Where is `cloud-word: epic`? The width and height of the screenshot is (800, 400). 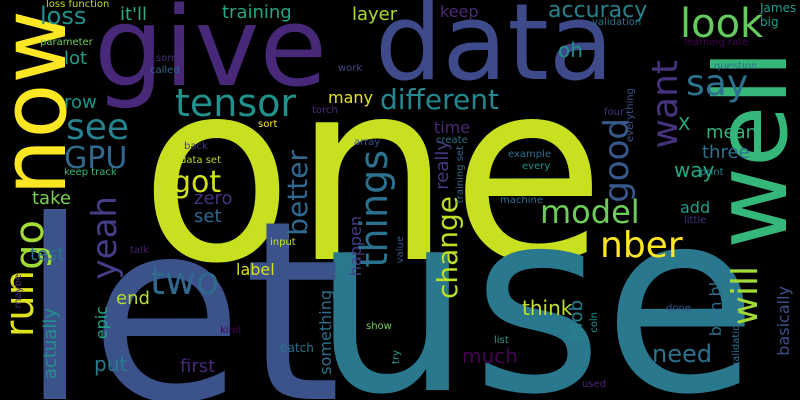
cloud-word: epic is located at coordinates (101, 323).